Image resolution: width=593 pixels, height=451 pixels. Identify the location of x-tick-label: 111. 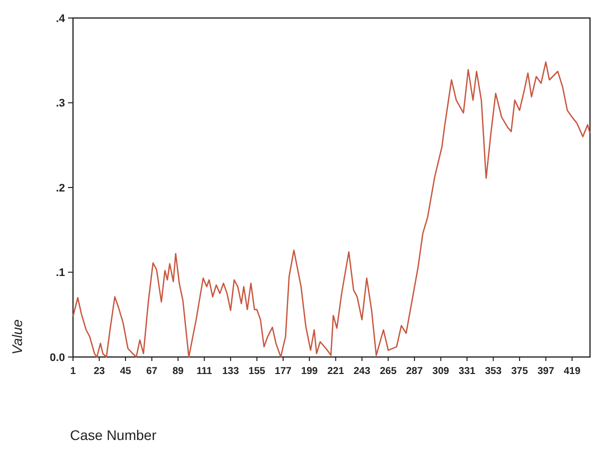
(204, 371).